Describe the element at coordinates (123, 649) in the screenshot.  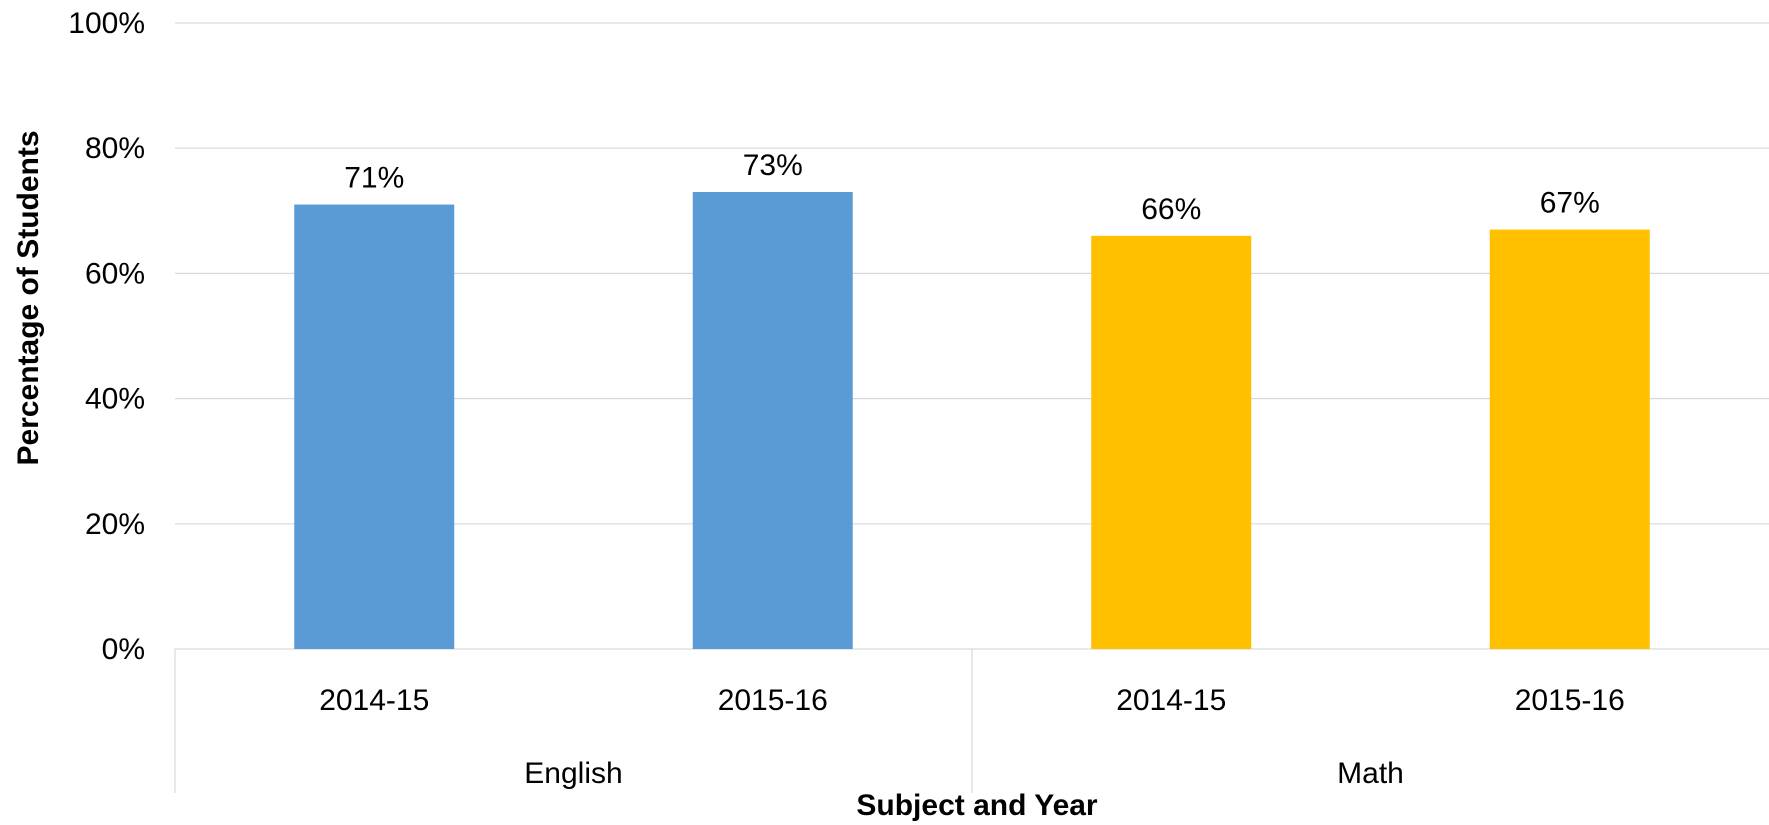
I see `y-tick-label: 0%` at that location.